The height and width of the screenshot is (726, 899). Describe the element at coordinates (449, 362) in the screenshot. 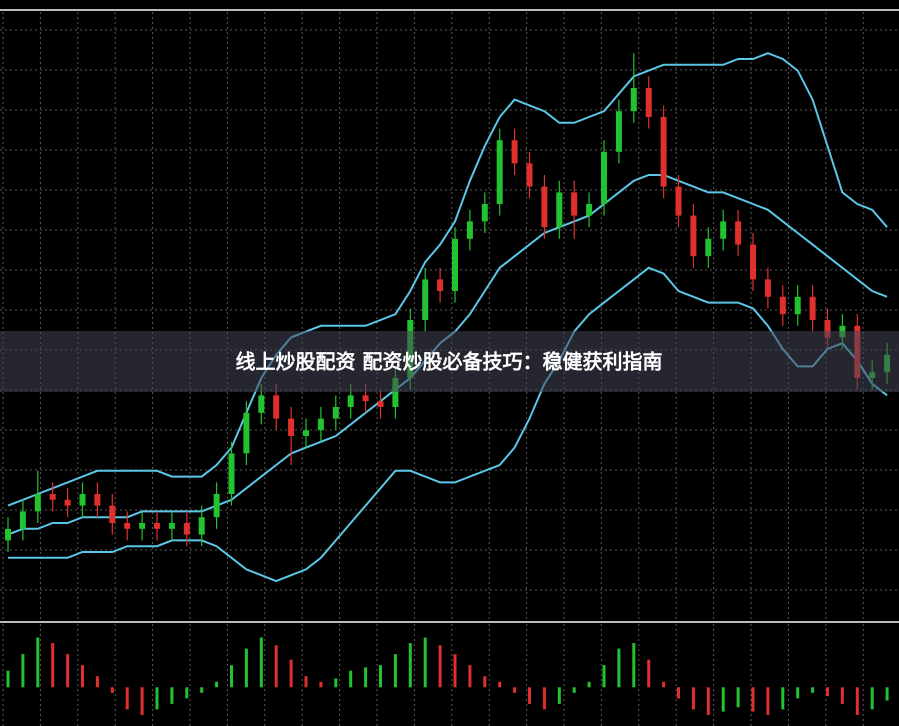

I see `chart-title: 线上炒股配资 配资炒股必备技巧：稳健获利指南` at that location.